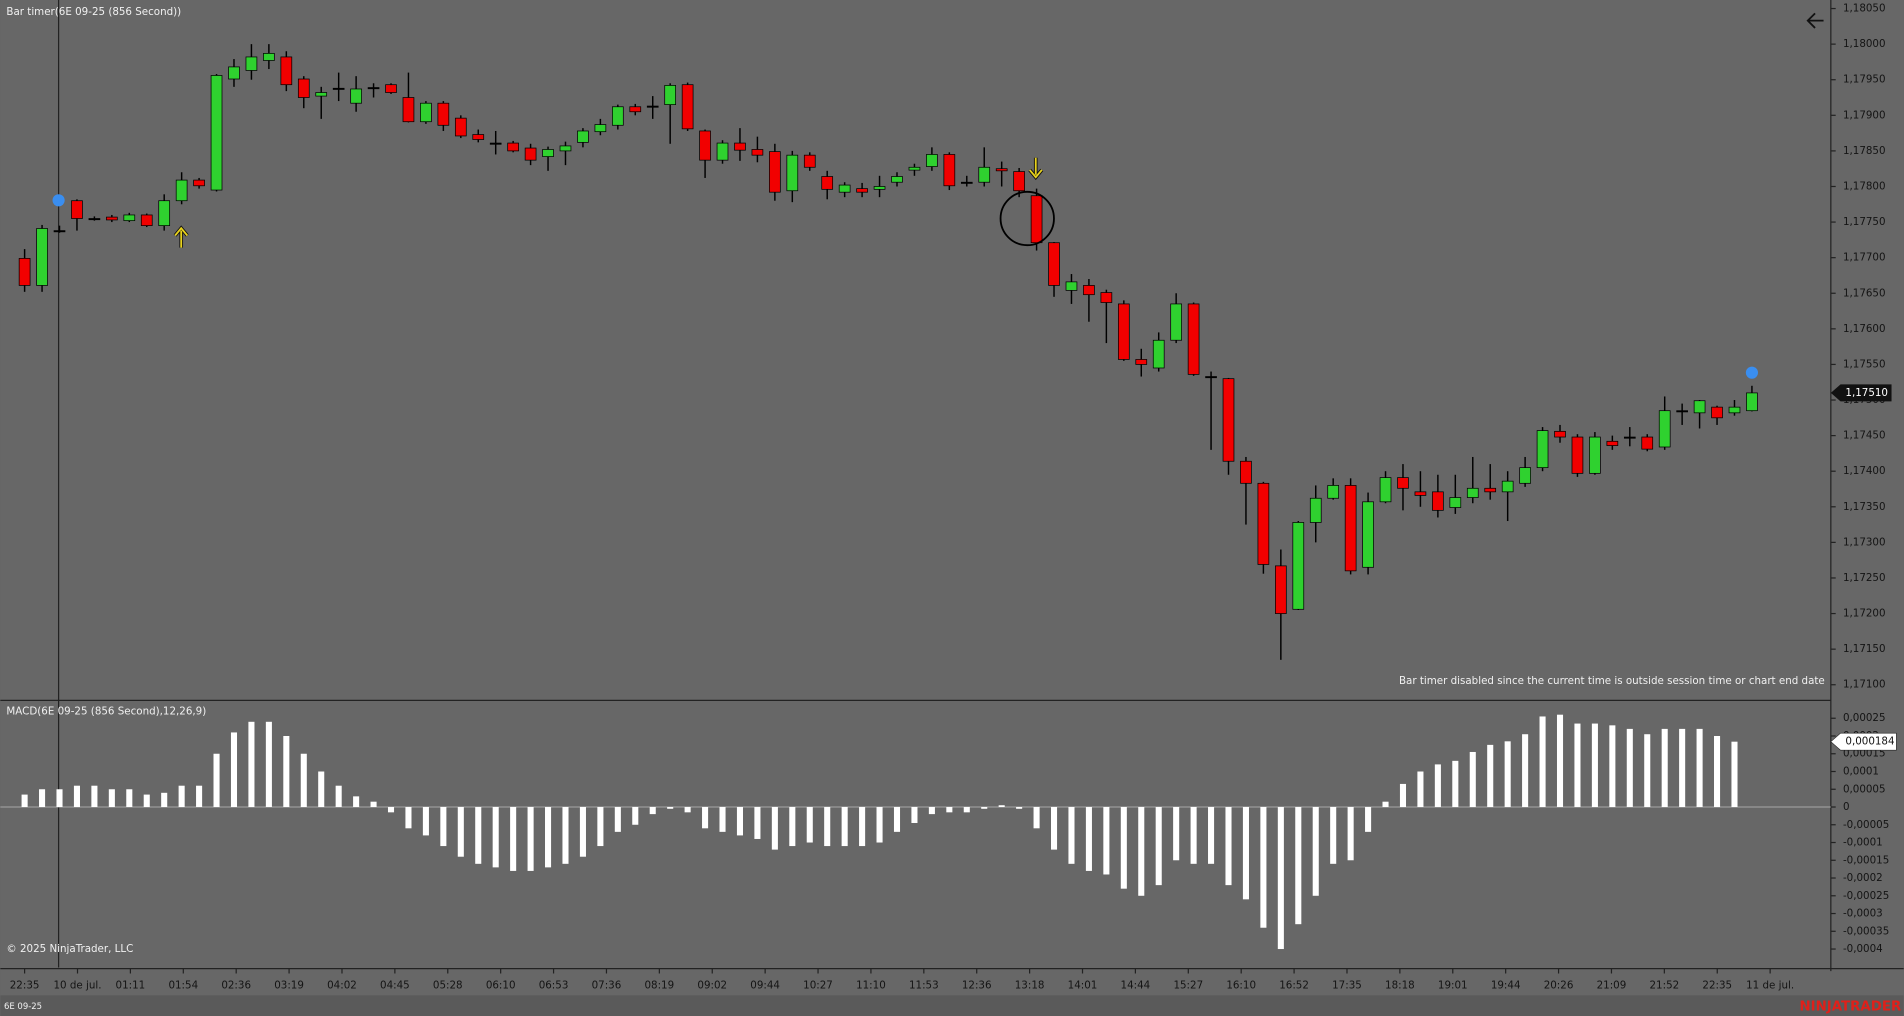 The height and width of the screenshot is (1016, 1904). I want to click on price-marker, so click(1861, 393).